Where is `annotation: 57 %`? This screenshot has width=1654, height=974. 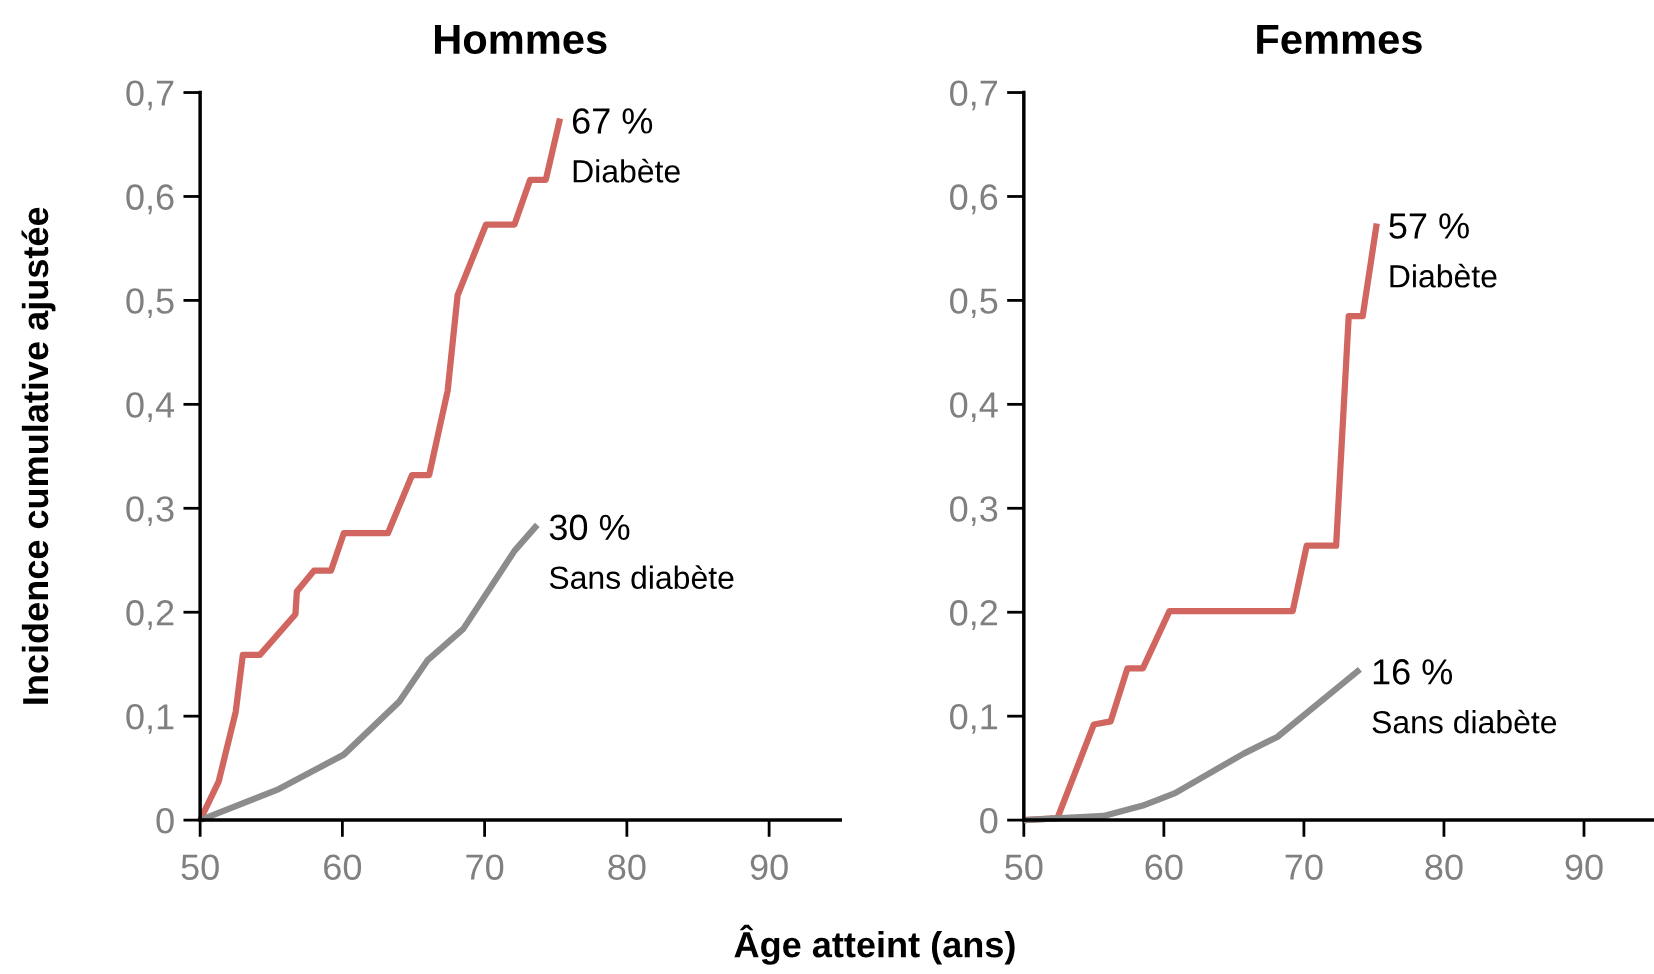
annotation: 57 % is located at coordinates (1429, 226).